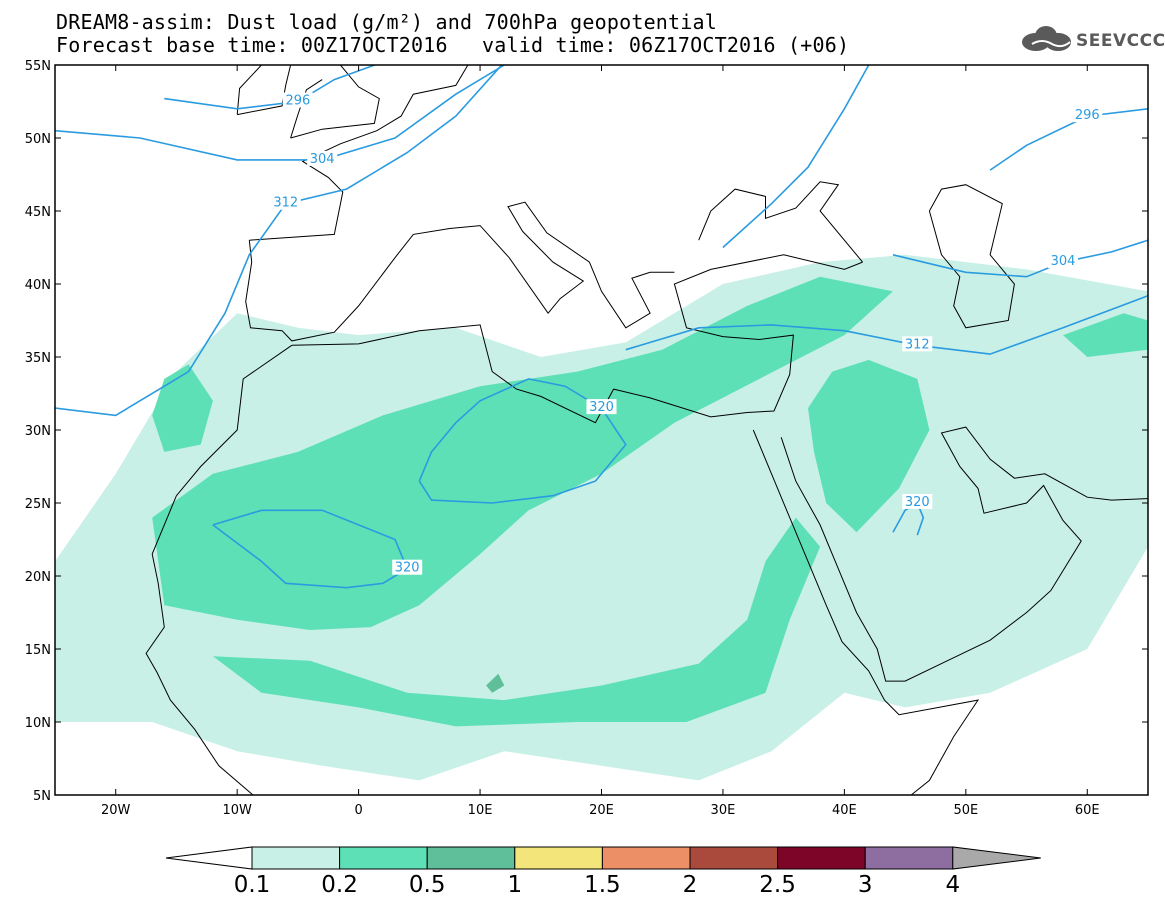  What do you see at coordinates (865, 885) in the screenshot?
I see `colorbar-label: 3` at bounding box center [865, 885].